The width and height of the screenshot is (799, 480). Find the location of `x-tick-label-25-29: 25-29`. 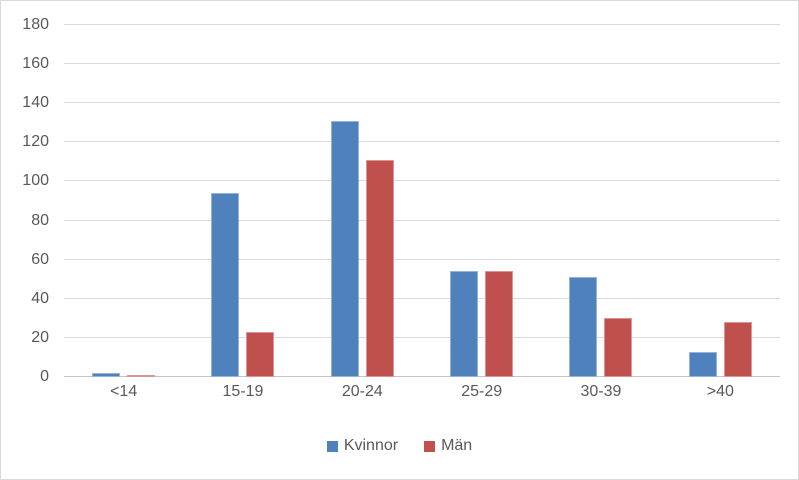

x-tick-label-25-29: 25-29 is located at coordinates (482, 391).